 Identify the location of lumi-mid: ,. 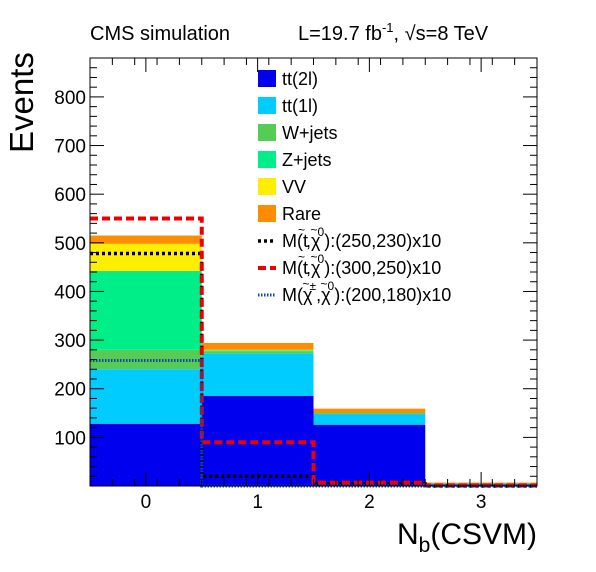
(399, 34).